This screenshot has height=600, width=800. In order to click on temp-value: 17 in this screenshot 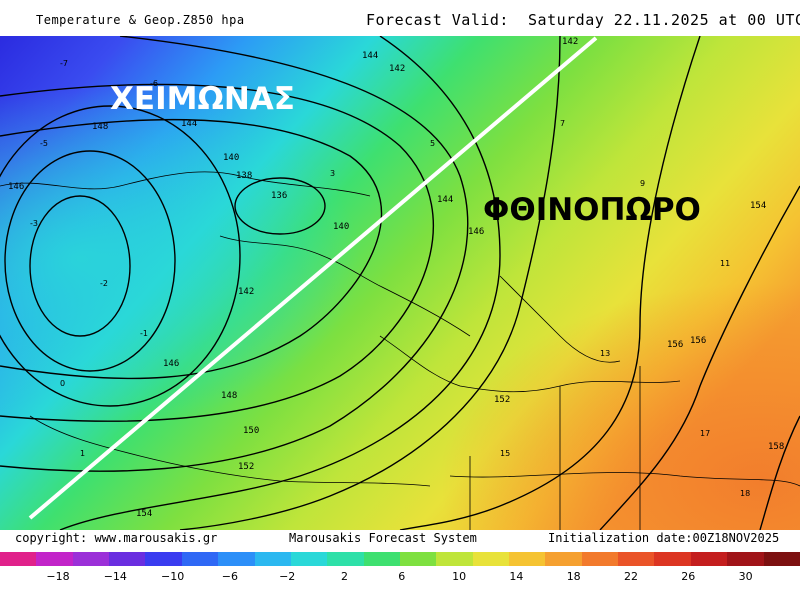, I will do `click(705, 433)`.